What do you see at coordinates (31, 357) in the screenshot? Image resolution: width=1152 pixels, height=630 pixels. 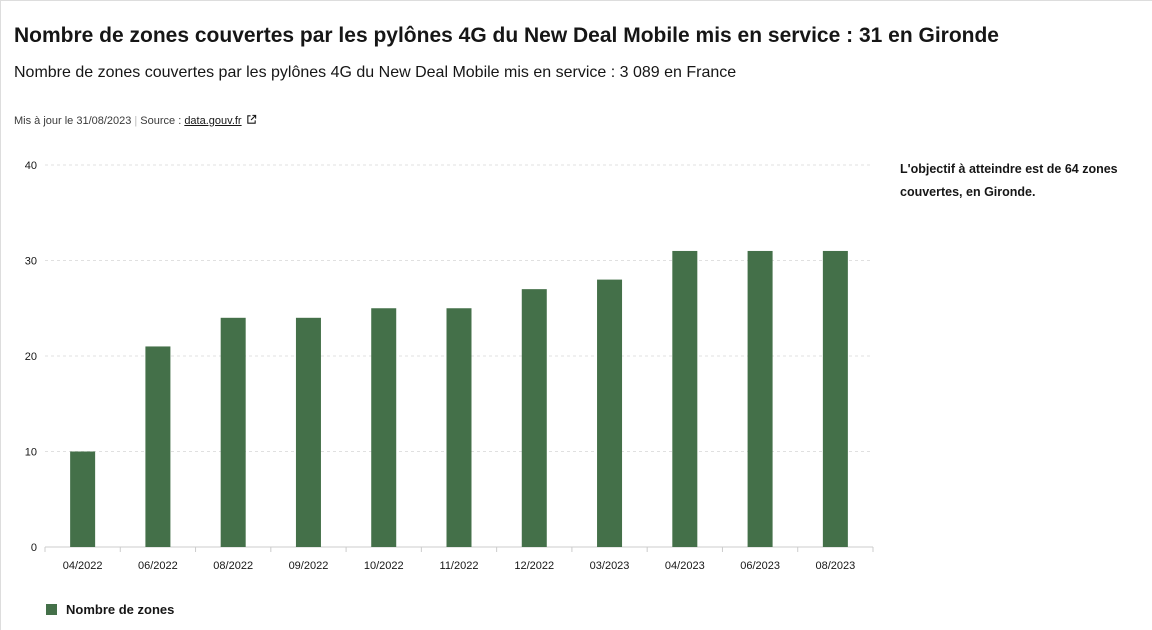 I see `y-tick-label: 20` at bounding box center [31, 357].